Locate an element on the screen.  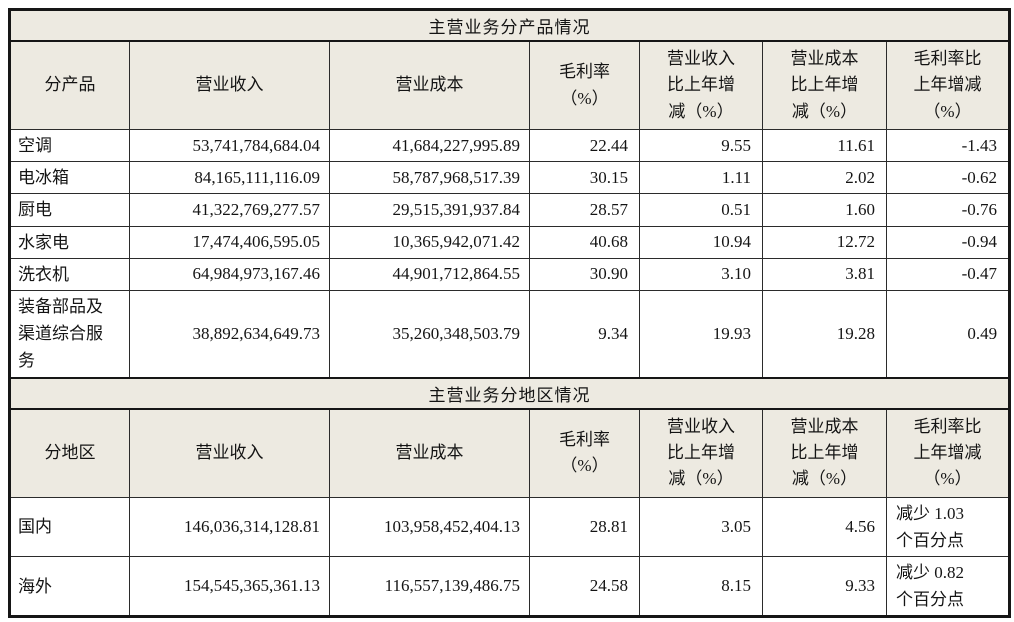
cost-cell: 10,365,942,071.42 is located at coordinates (429, 242).